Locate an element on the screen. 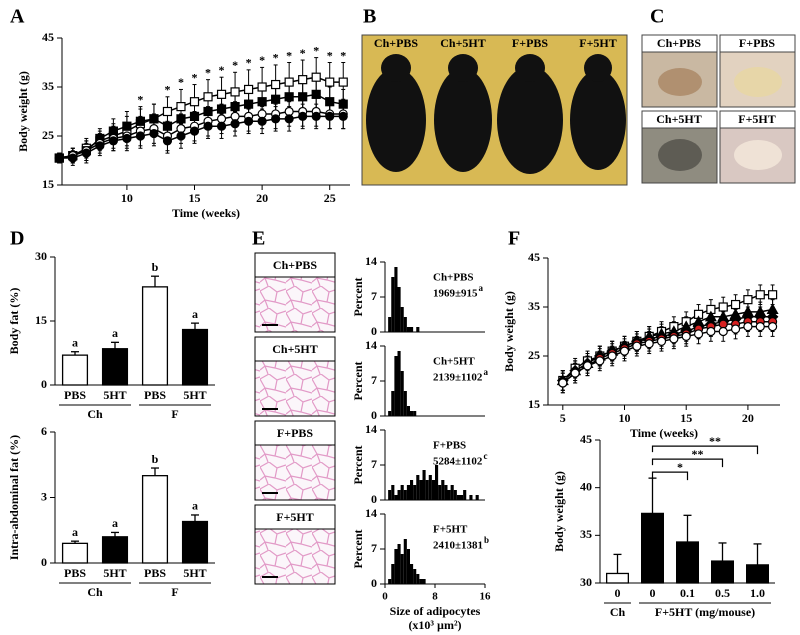  group-label: F is located at coordinates (174, 592).